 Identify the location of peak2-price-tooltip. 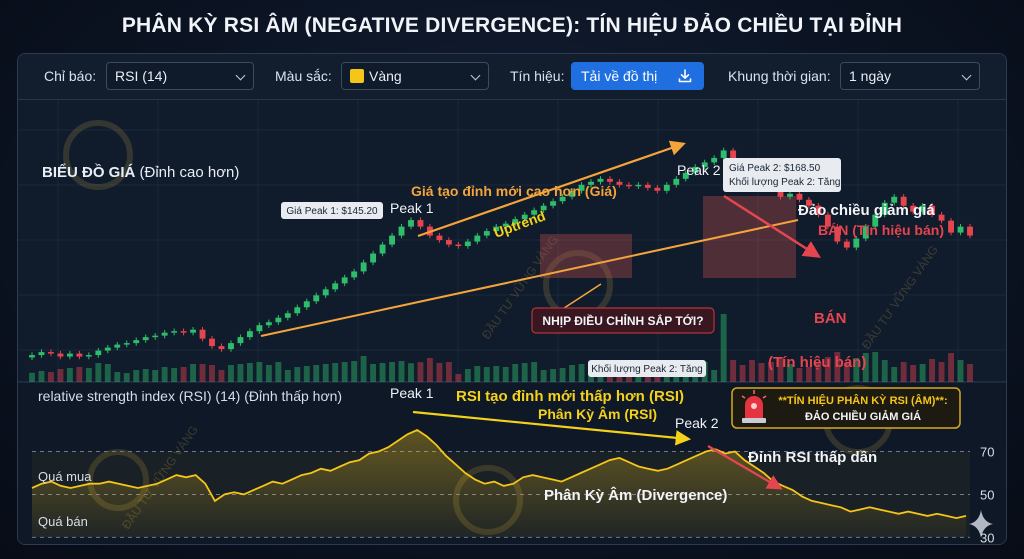
(782, 175).